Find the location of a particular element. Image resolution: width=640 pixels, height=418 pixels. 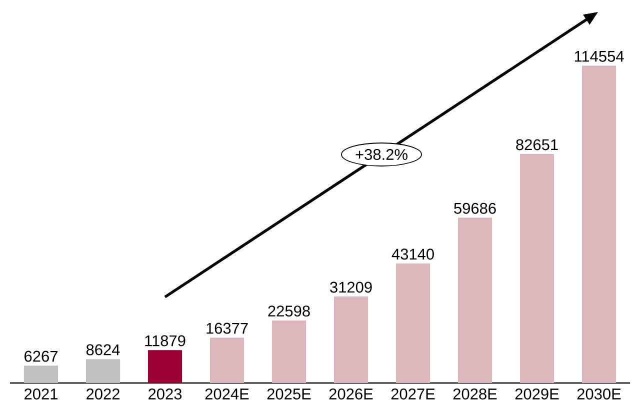

data-label: 82651 is located at coordinates (537, 144).